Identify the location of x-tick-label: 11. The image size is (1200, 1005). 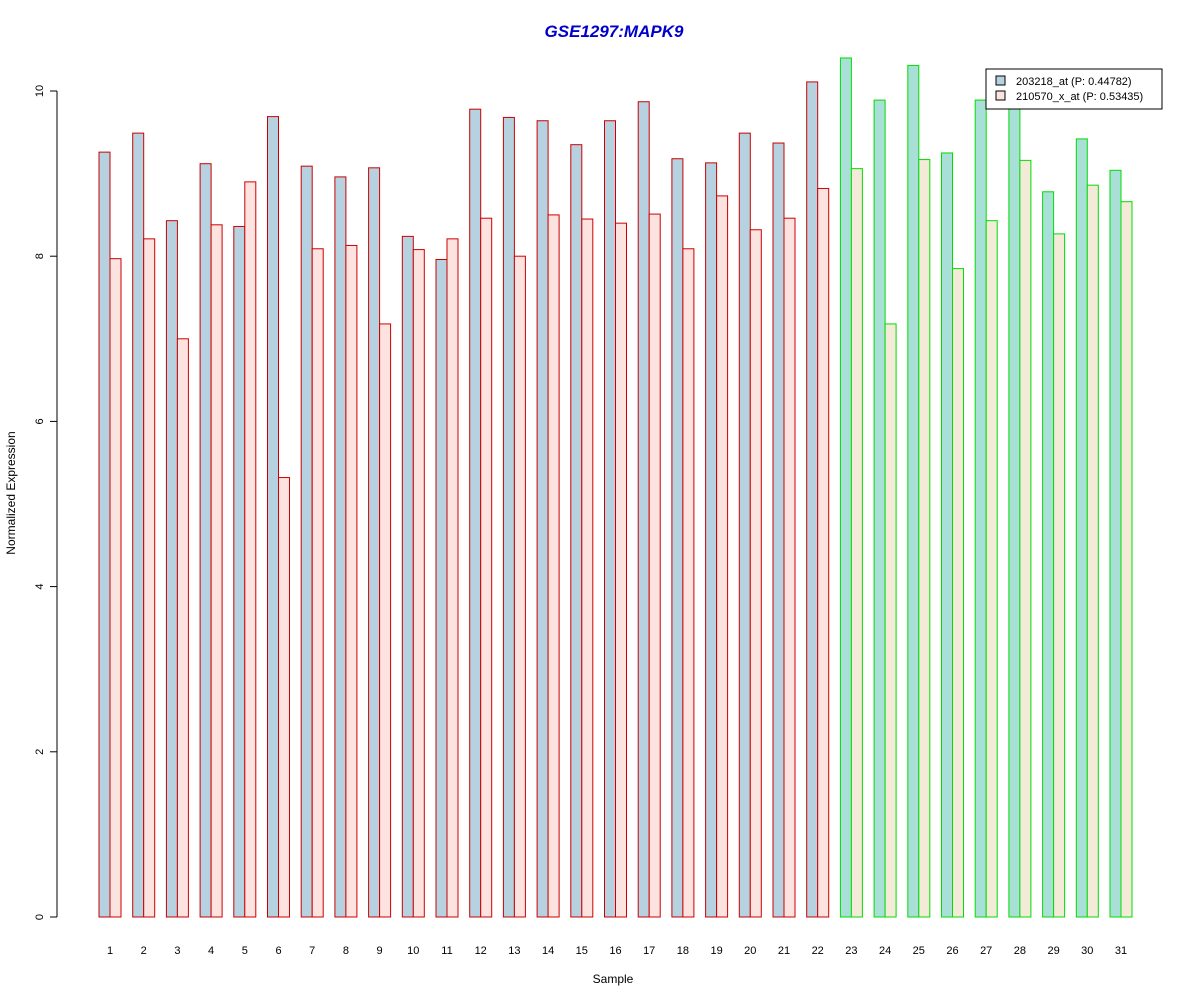
(446, 951).